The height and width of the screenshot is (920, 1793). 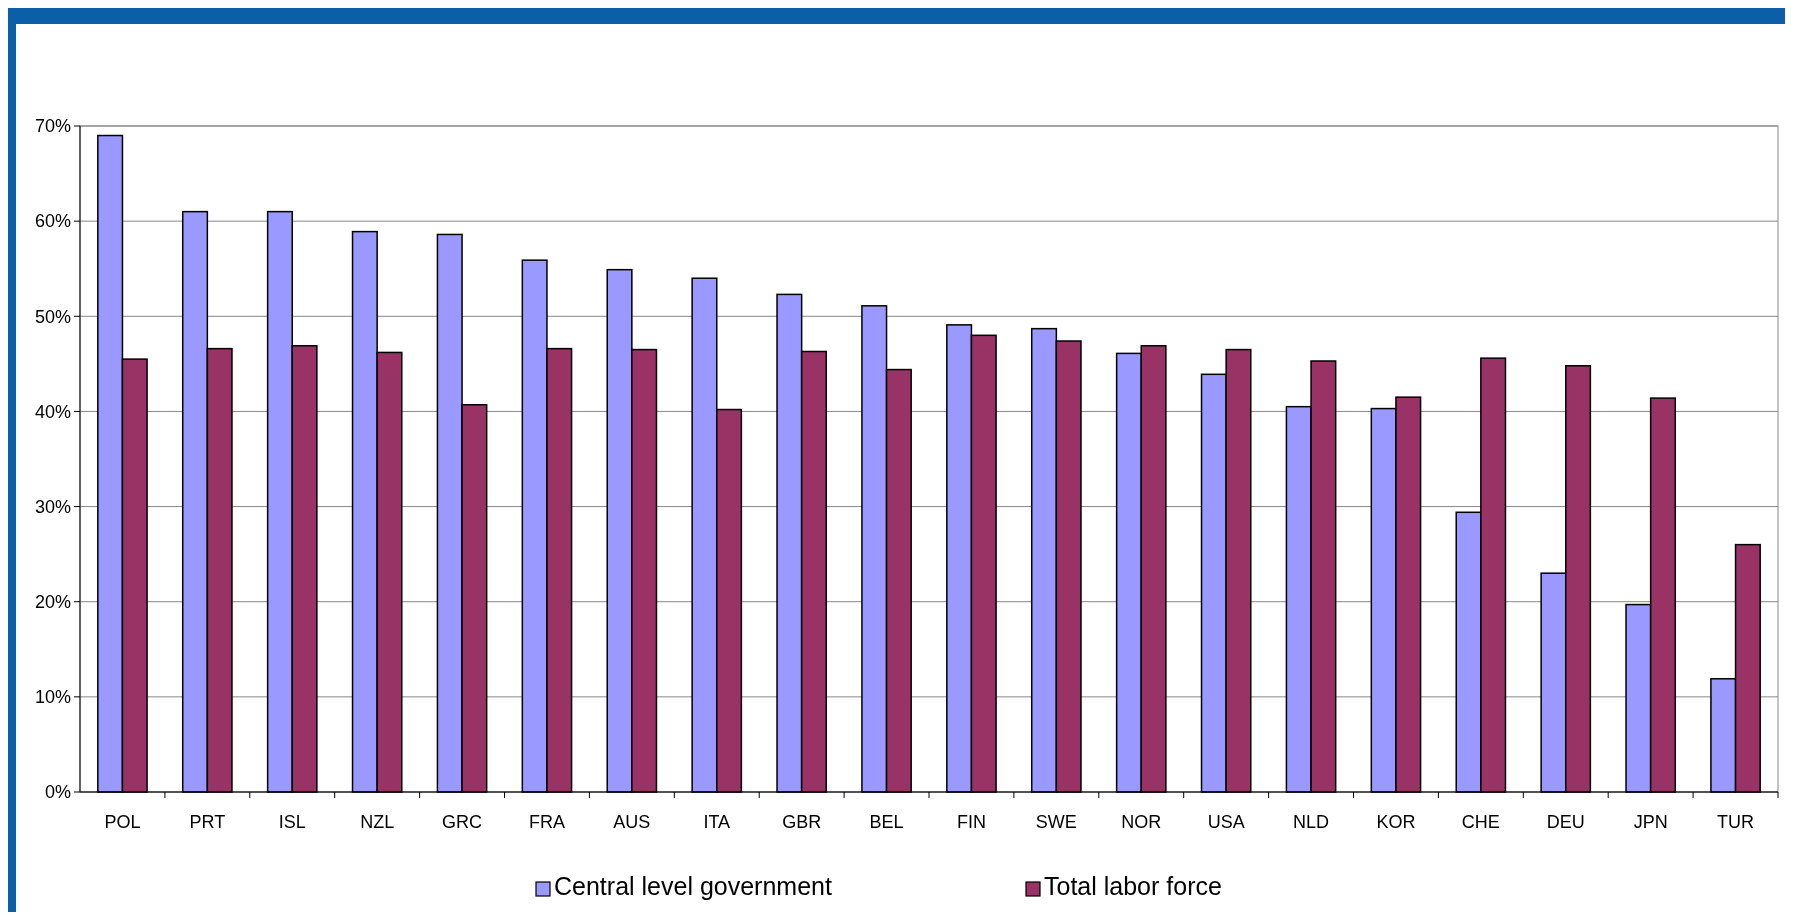 What do you see at coordinates (971, 822) in the screenshot?
I see `x-tick-label: FIN` at bounding box center [971, 822].